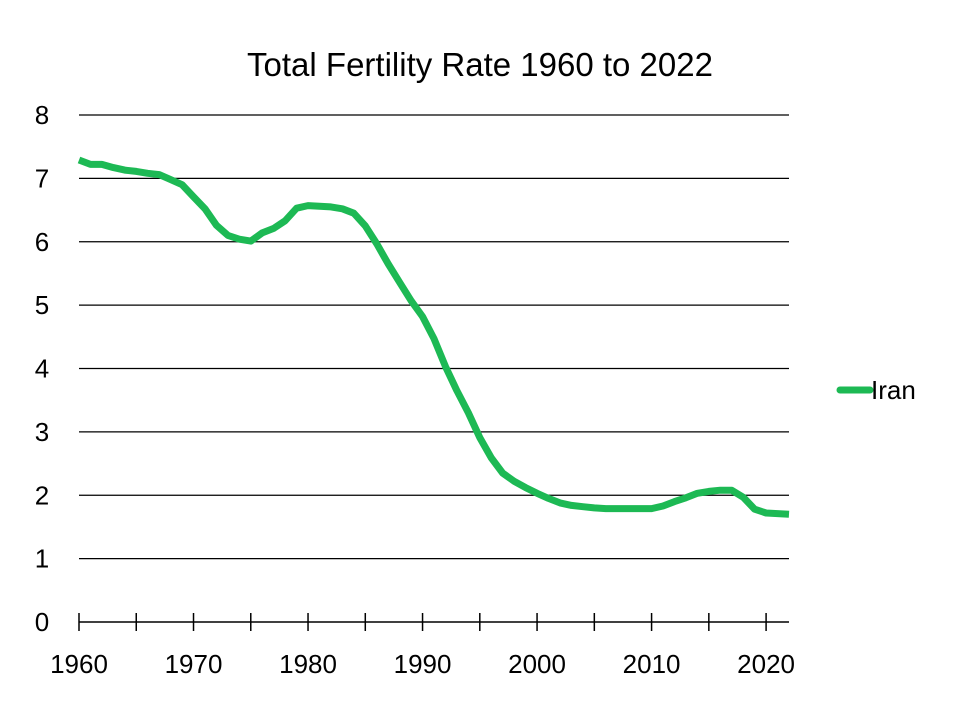 The image size is (960, 720). I want to click on x-tick-label-1980: 1980, so click(308, 664).